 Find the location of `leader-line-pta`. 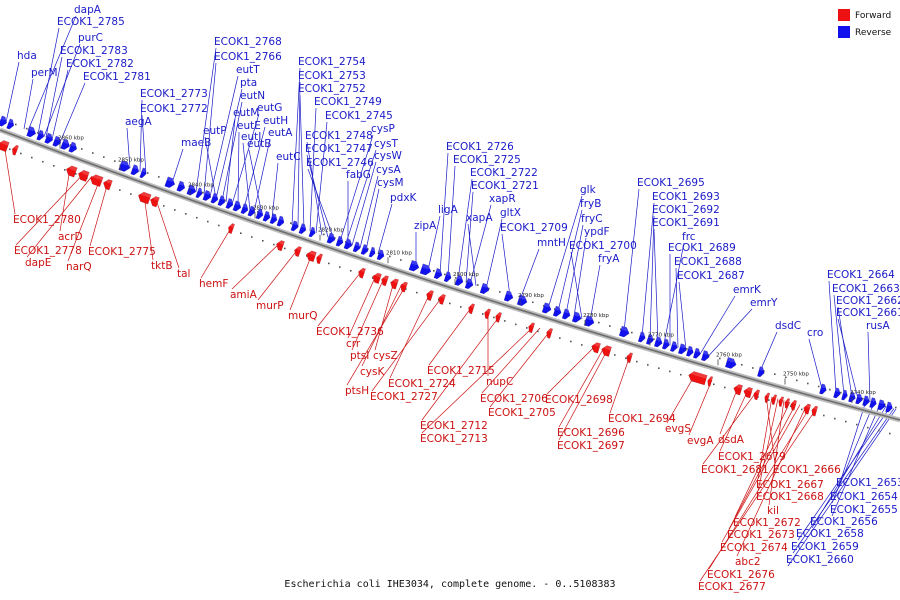

leader-line-pta is located at coordinates (229, 143).